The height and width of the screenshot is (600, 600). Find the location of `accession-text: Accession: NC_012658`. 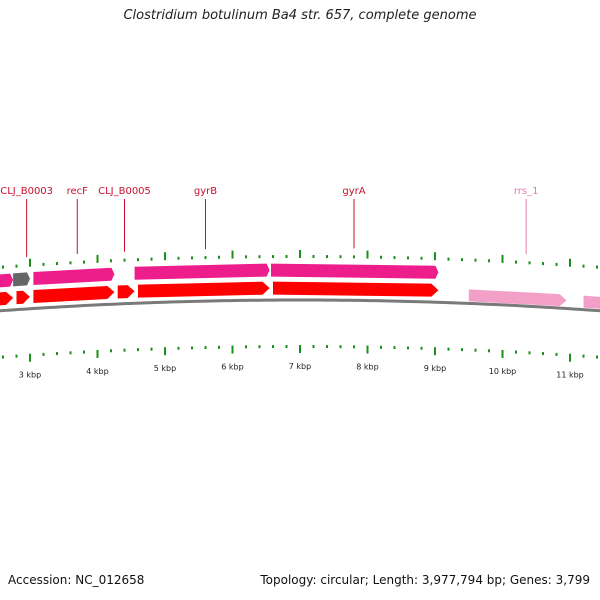

accession-text: Accession: NC_012658 is located at coordinates (76, 580).